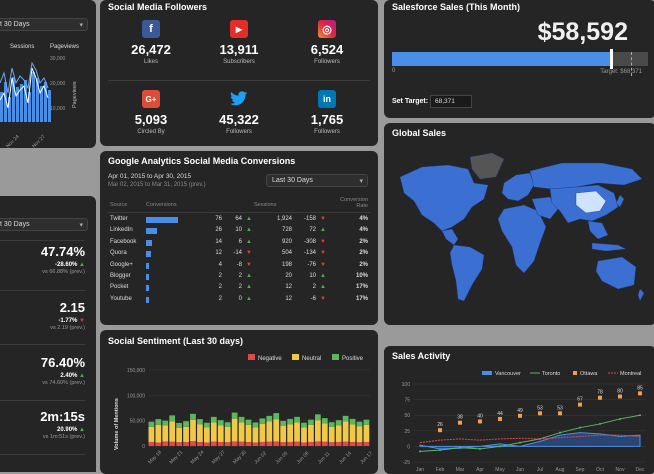 The width and height of the screenshot is (654, 474). What do you see at coordinates (58, 59) in the screenshot?
I see `ytick-30000: 30,000` at bounding box center [58, 59].